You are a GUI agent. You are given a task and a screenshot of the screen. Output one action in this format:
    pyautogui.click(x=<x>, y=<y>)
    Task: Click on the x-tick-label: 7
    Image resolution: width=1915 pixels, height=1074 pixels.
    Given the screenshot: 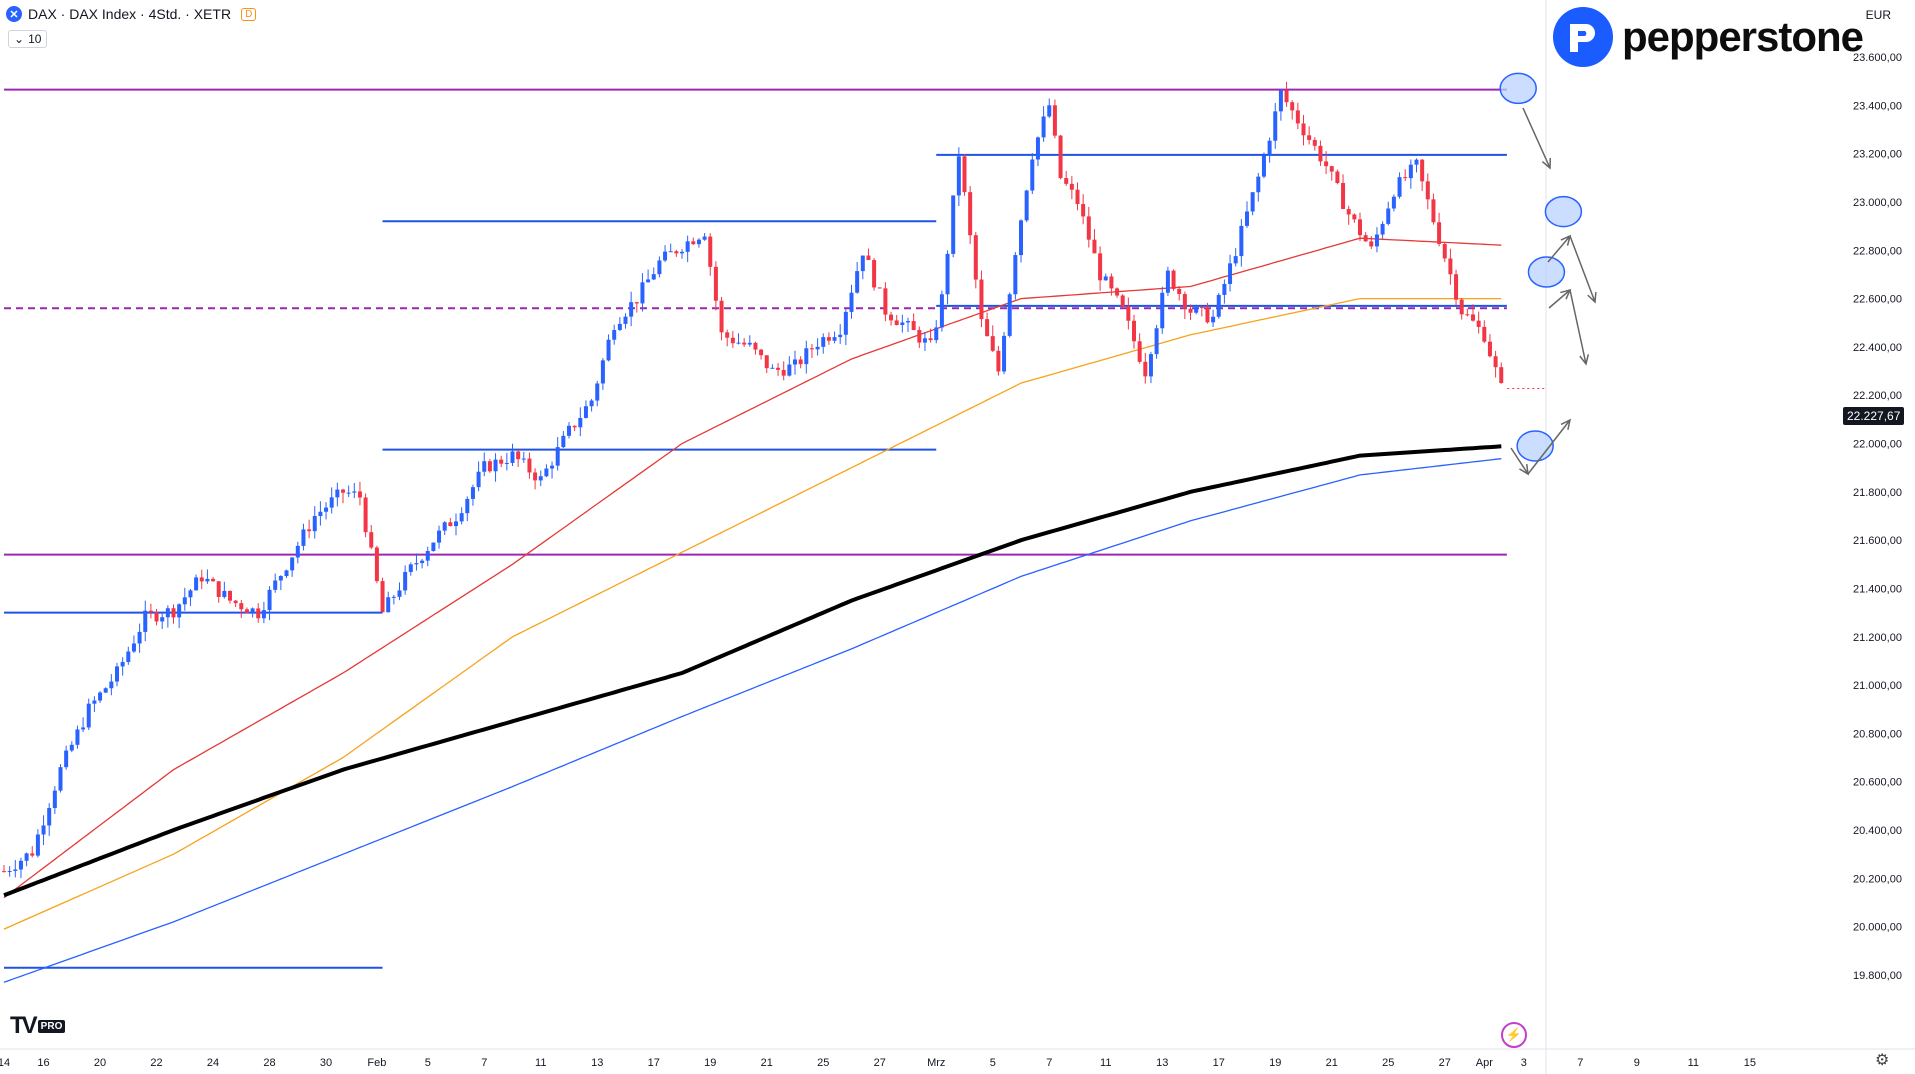 What is the action you would take?
    pyautogui.click(x=1580, y=1063)
    